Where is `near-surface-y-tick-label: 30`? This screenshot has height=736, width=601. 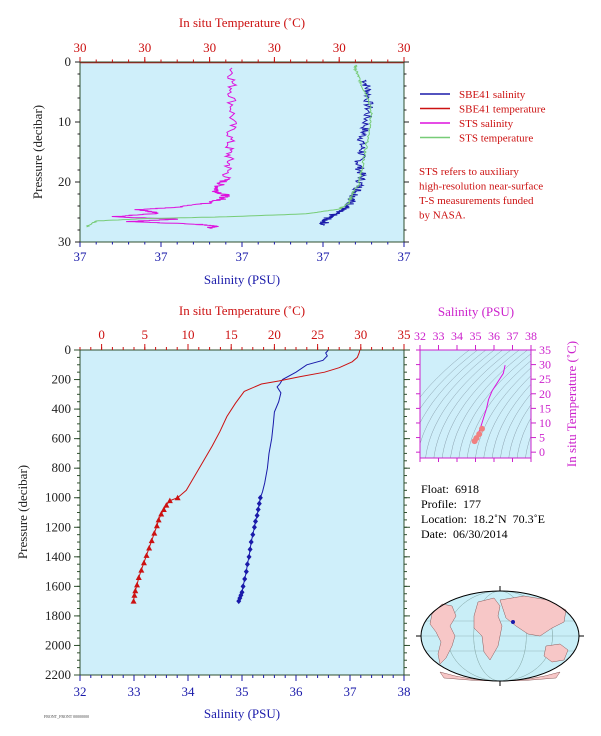
near-surface-y-tick-label: 30 is located at coordinates (64, 241).